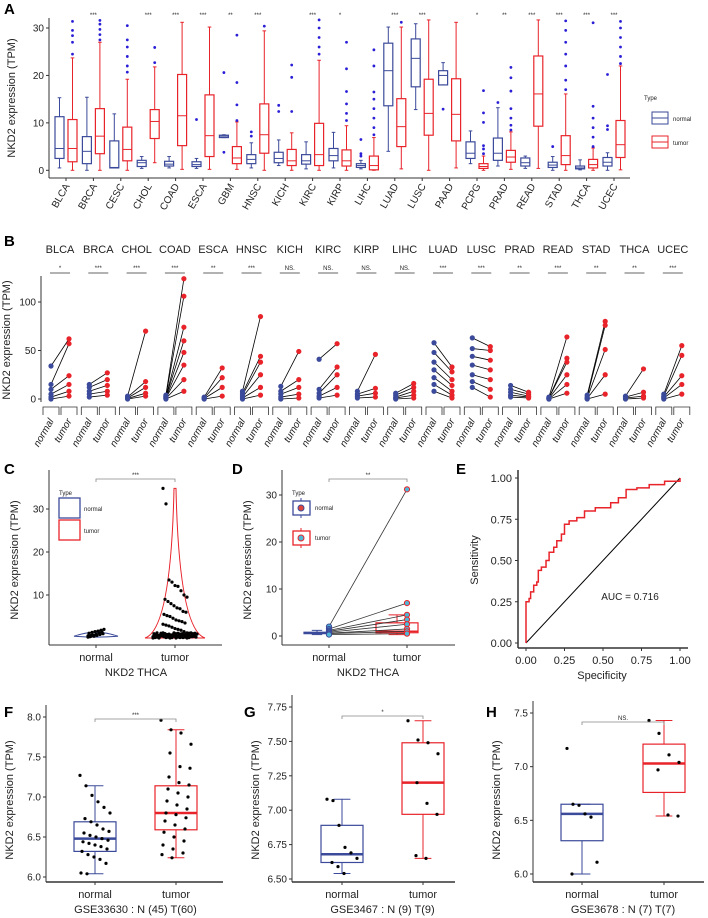 Image resolution: width=708 pixels, height=918 pixels. I want to click on box-tumor-KICH-box, so click(291, 157).